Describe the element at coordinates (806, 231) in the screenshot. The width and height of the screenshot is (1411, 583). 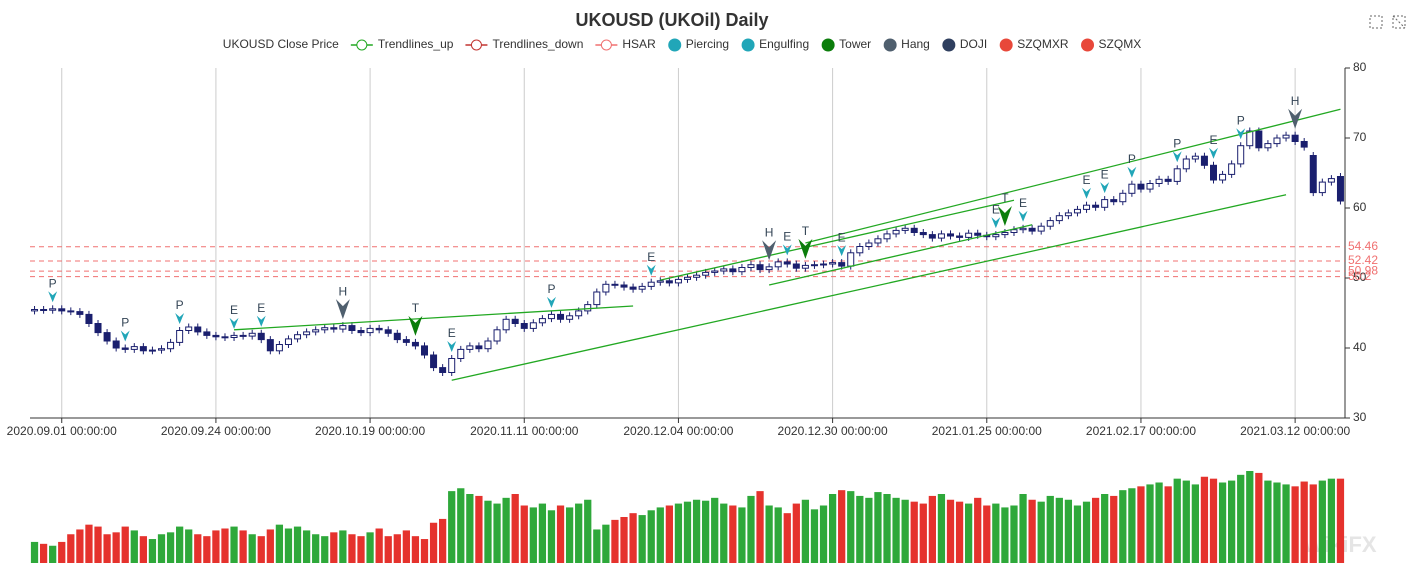
I see `signal-label: T` at that location.